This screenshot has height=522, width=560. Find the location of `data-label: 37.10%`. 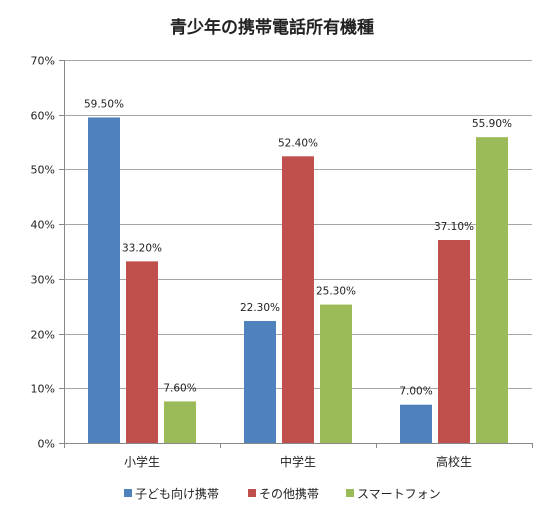

data-label: 37.10% is located at coordinates (454, 227).